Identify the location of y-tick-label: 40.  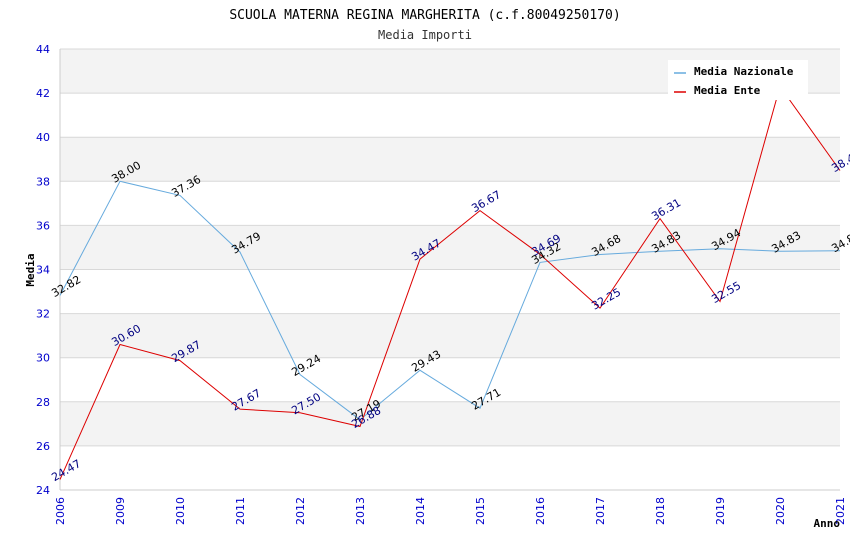
(43, 137).